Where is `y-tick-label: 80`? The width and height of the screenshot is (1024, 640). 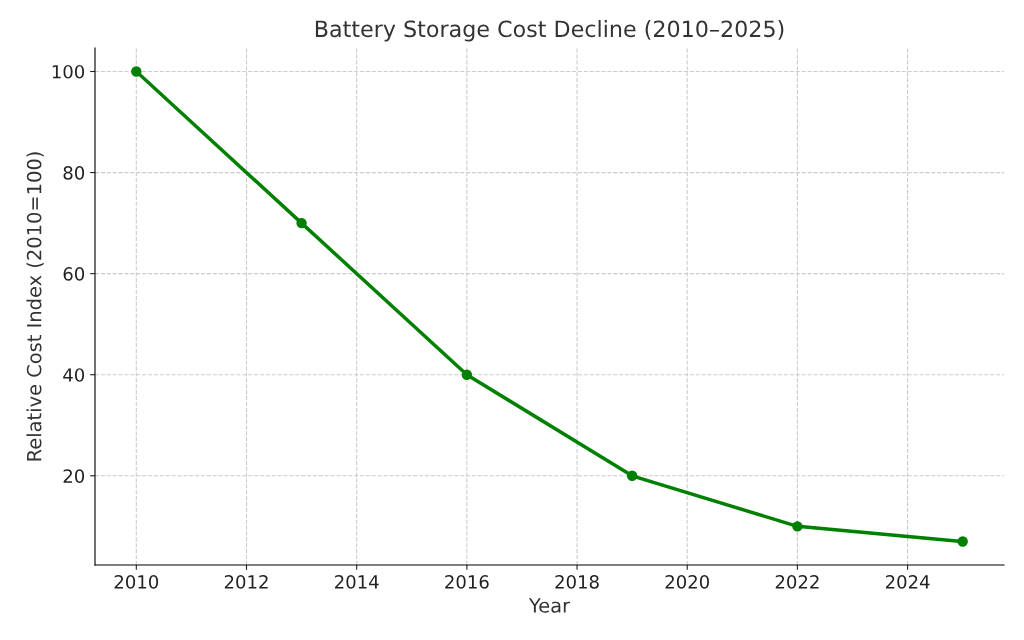 y-tick-label: 80 is located at coordinates (74, 173).